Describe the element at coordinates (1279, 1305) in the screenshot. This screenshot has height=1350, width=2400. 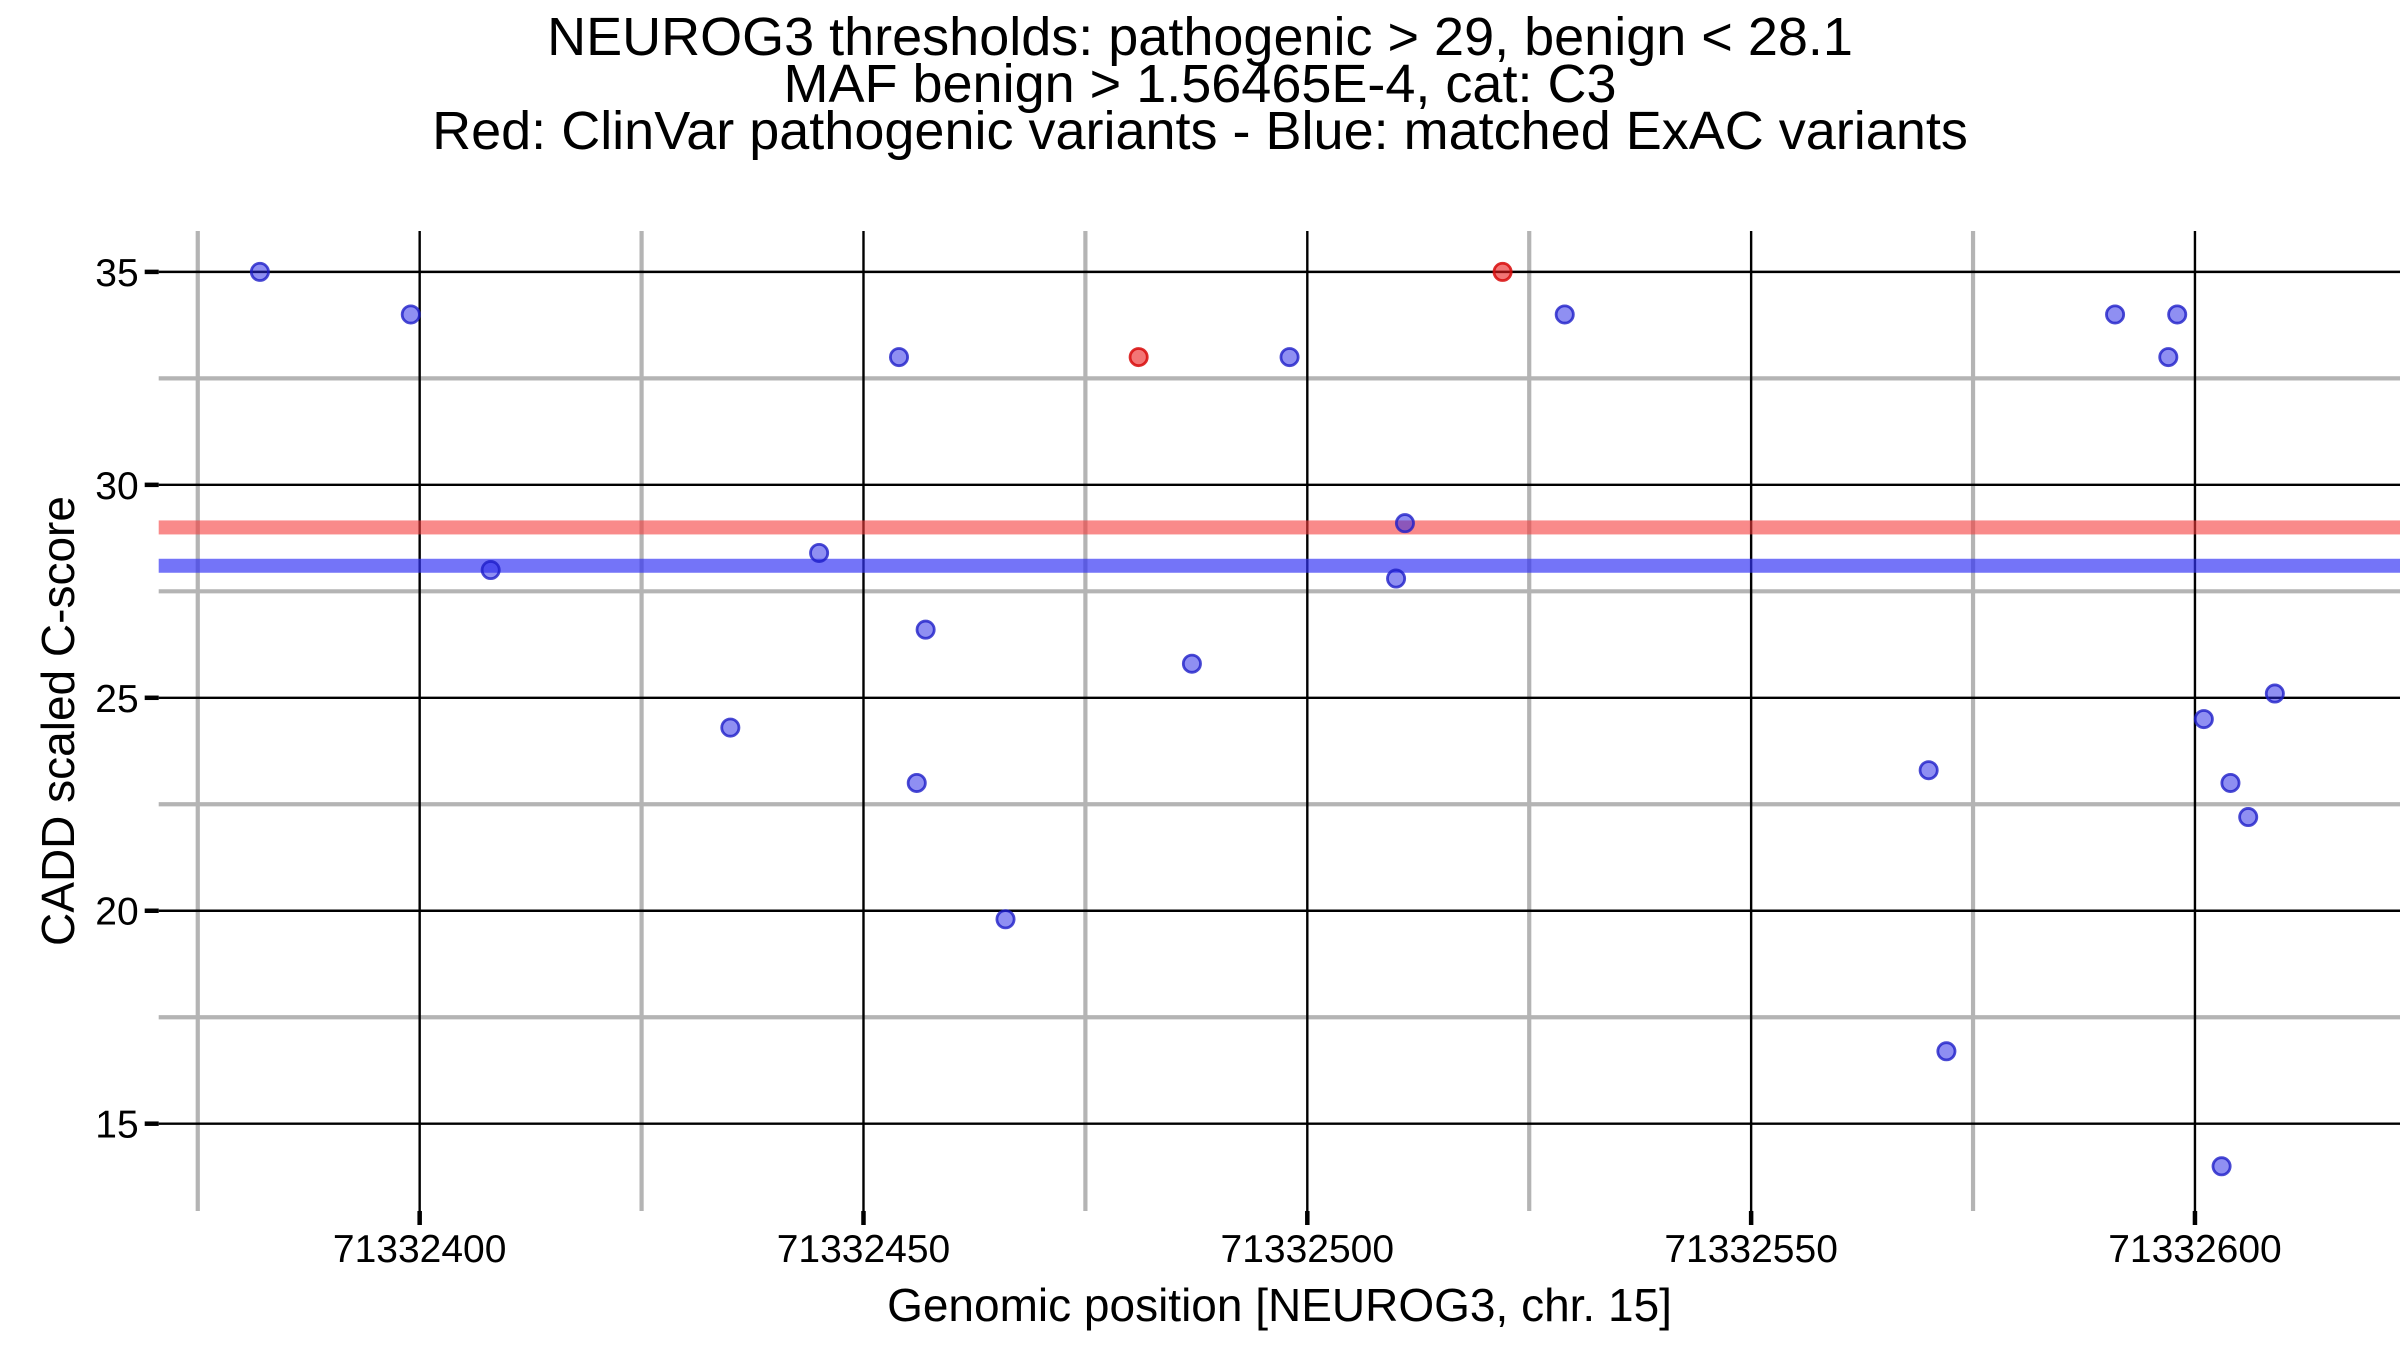
I see `x-axis-title: Genomic position [NEUROG3, chr. 15]` at that location.